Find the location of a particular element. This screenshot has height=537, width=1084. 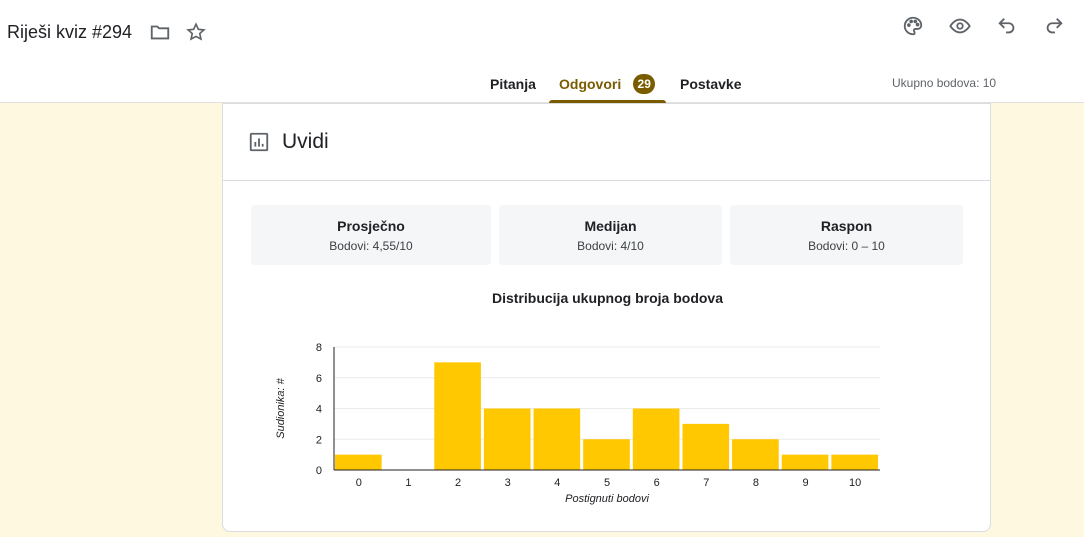

redo-icon is located at coordinates (1054, 26).